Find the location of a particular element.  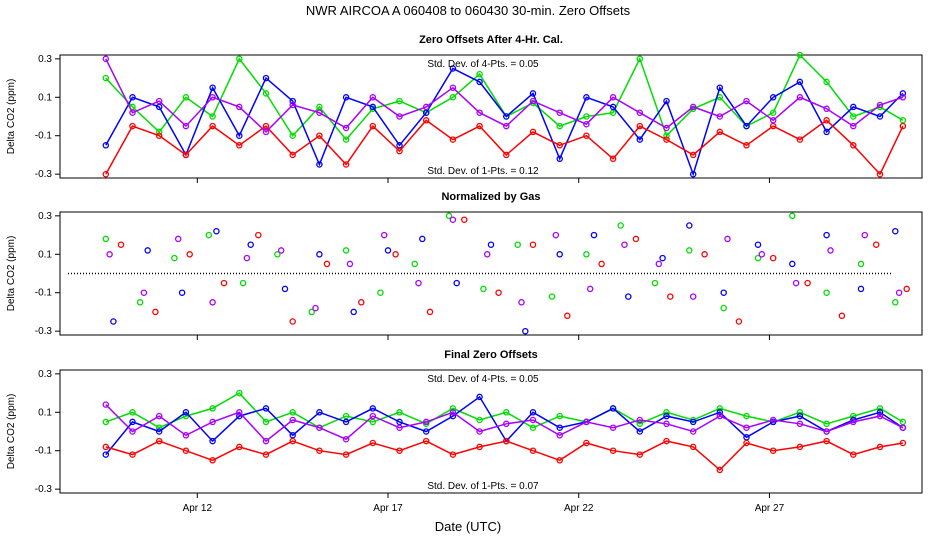

x-tick-label: Apr 22 is located at coordinates (579, 508).